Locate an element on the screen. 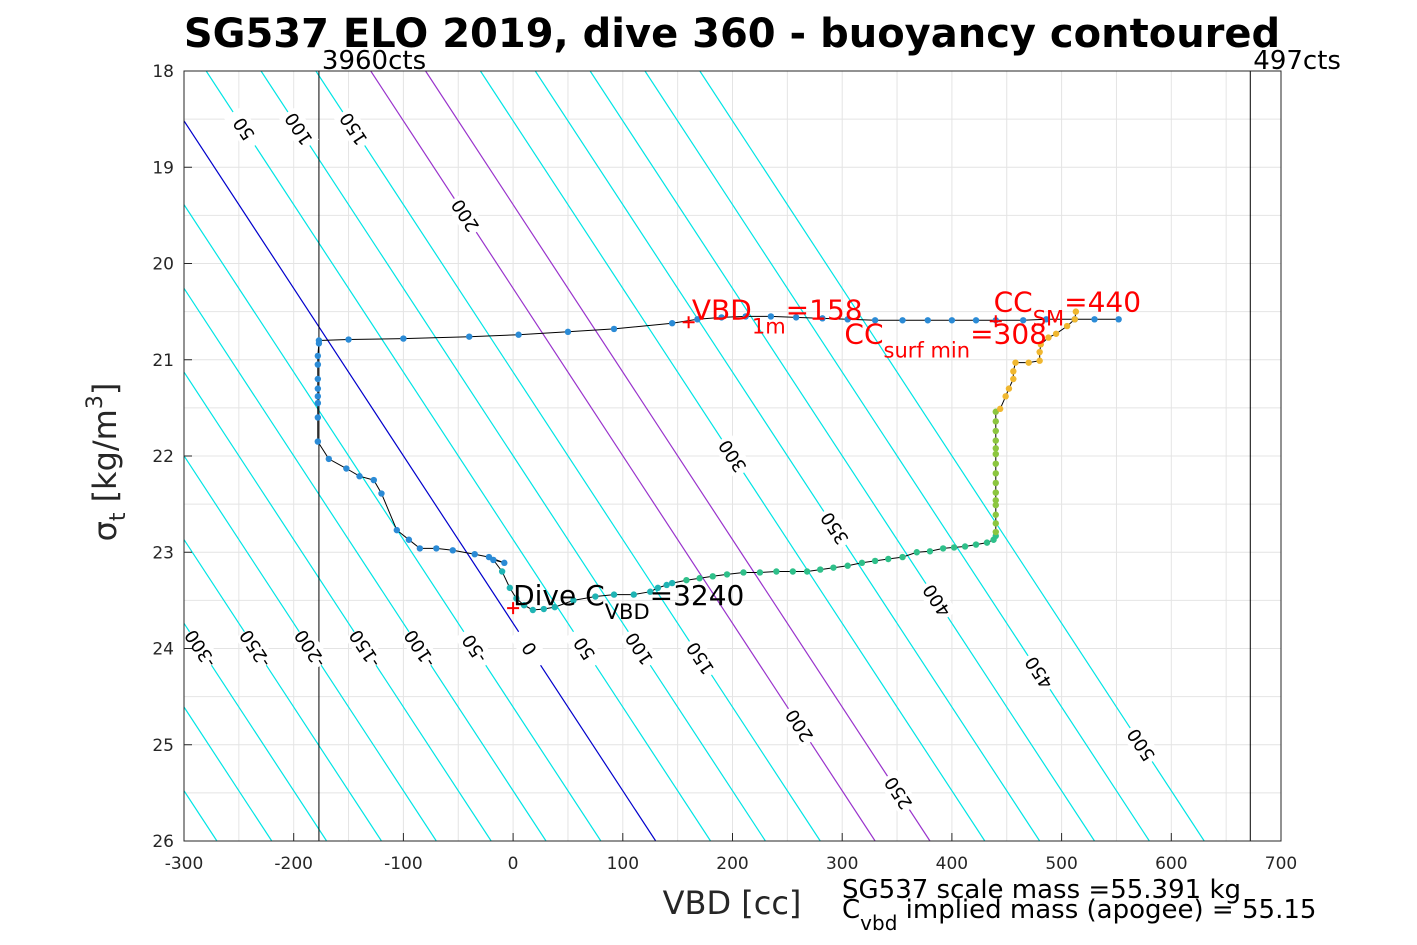  annotation-text: VBD1m=158 is located at coordinates (777, 315).